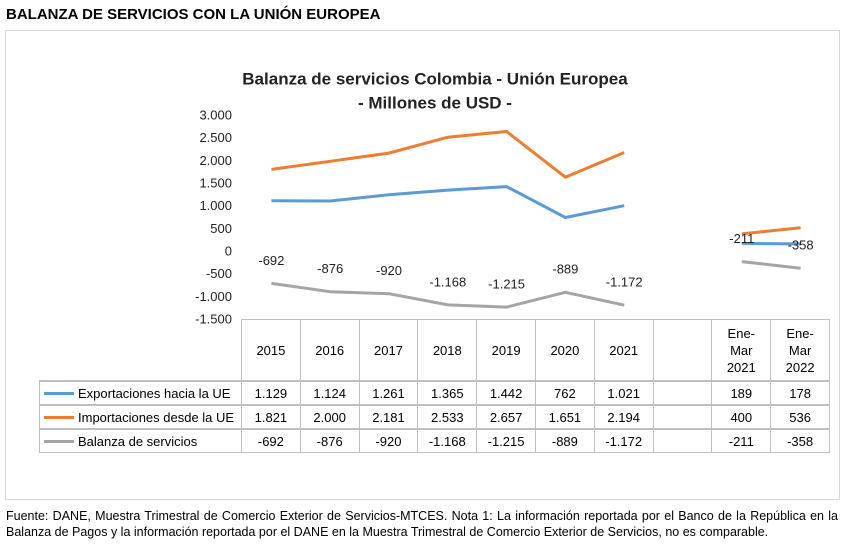  I want to click on y-tick-label: 0, so click(228, 250).